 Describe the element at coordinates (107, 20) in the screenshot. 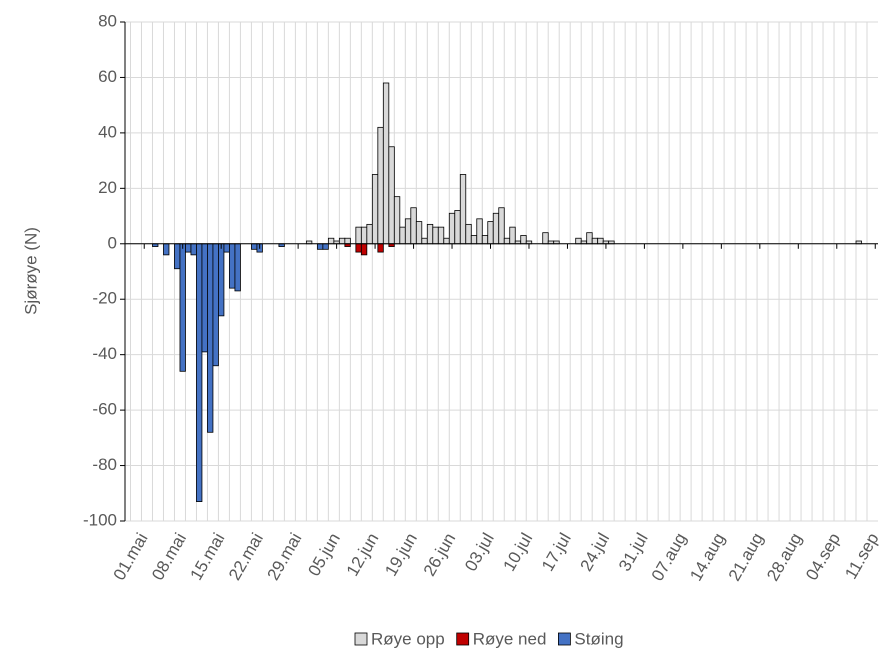

I see `y-tick-label: 80` at that location.